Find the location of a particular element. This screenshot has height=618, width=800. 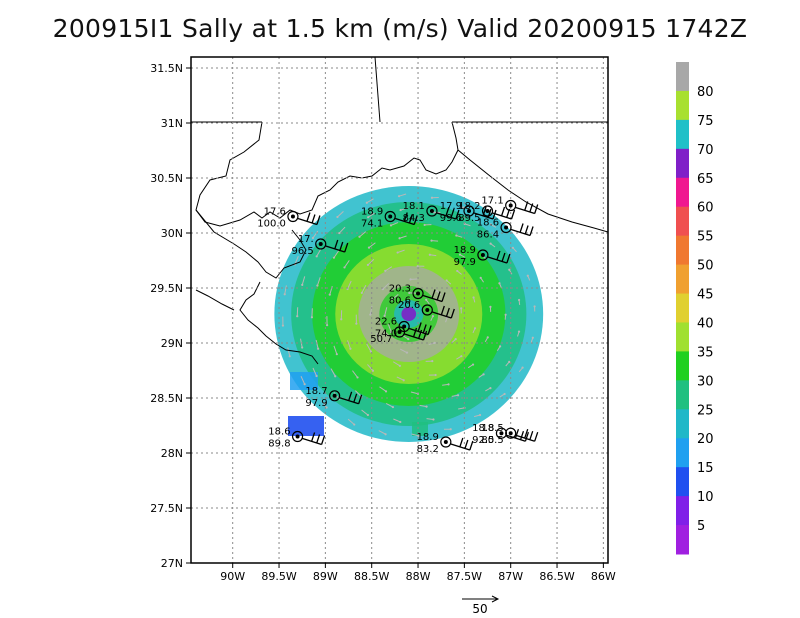

lon-tick-label: 88W is located at coordinates (418, 576).